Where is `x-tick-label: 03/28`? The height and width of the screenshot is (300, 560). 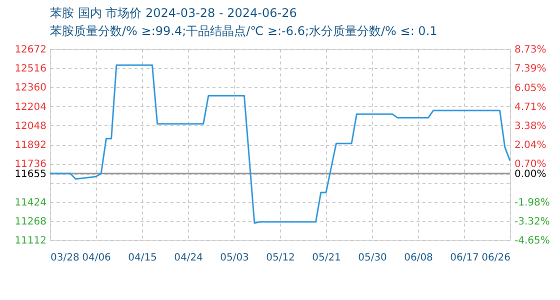 x-tick-label: 03/28 is located at coordinates (65, 258).